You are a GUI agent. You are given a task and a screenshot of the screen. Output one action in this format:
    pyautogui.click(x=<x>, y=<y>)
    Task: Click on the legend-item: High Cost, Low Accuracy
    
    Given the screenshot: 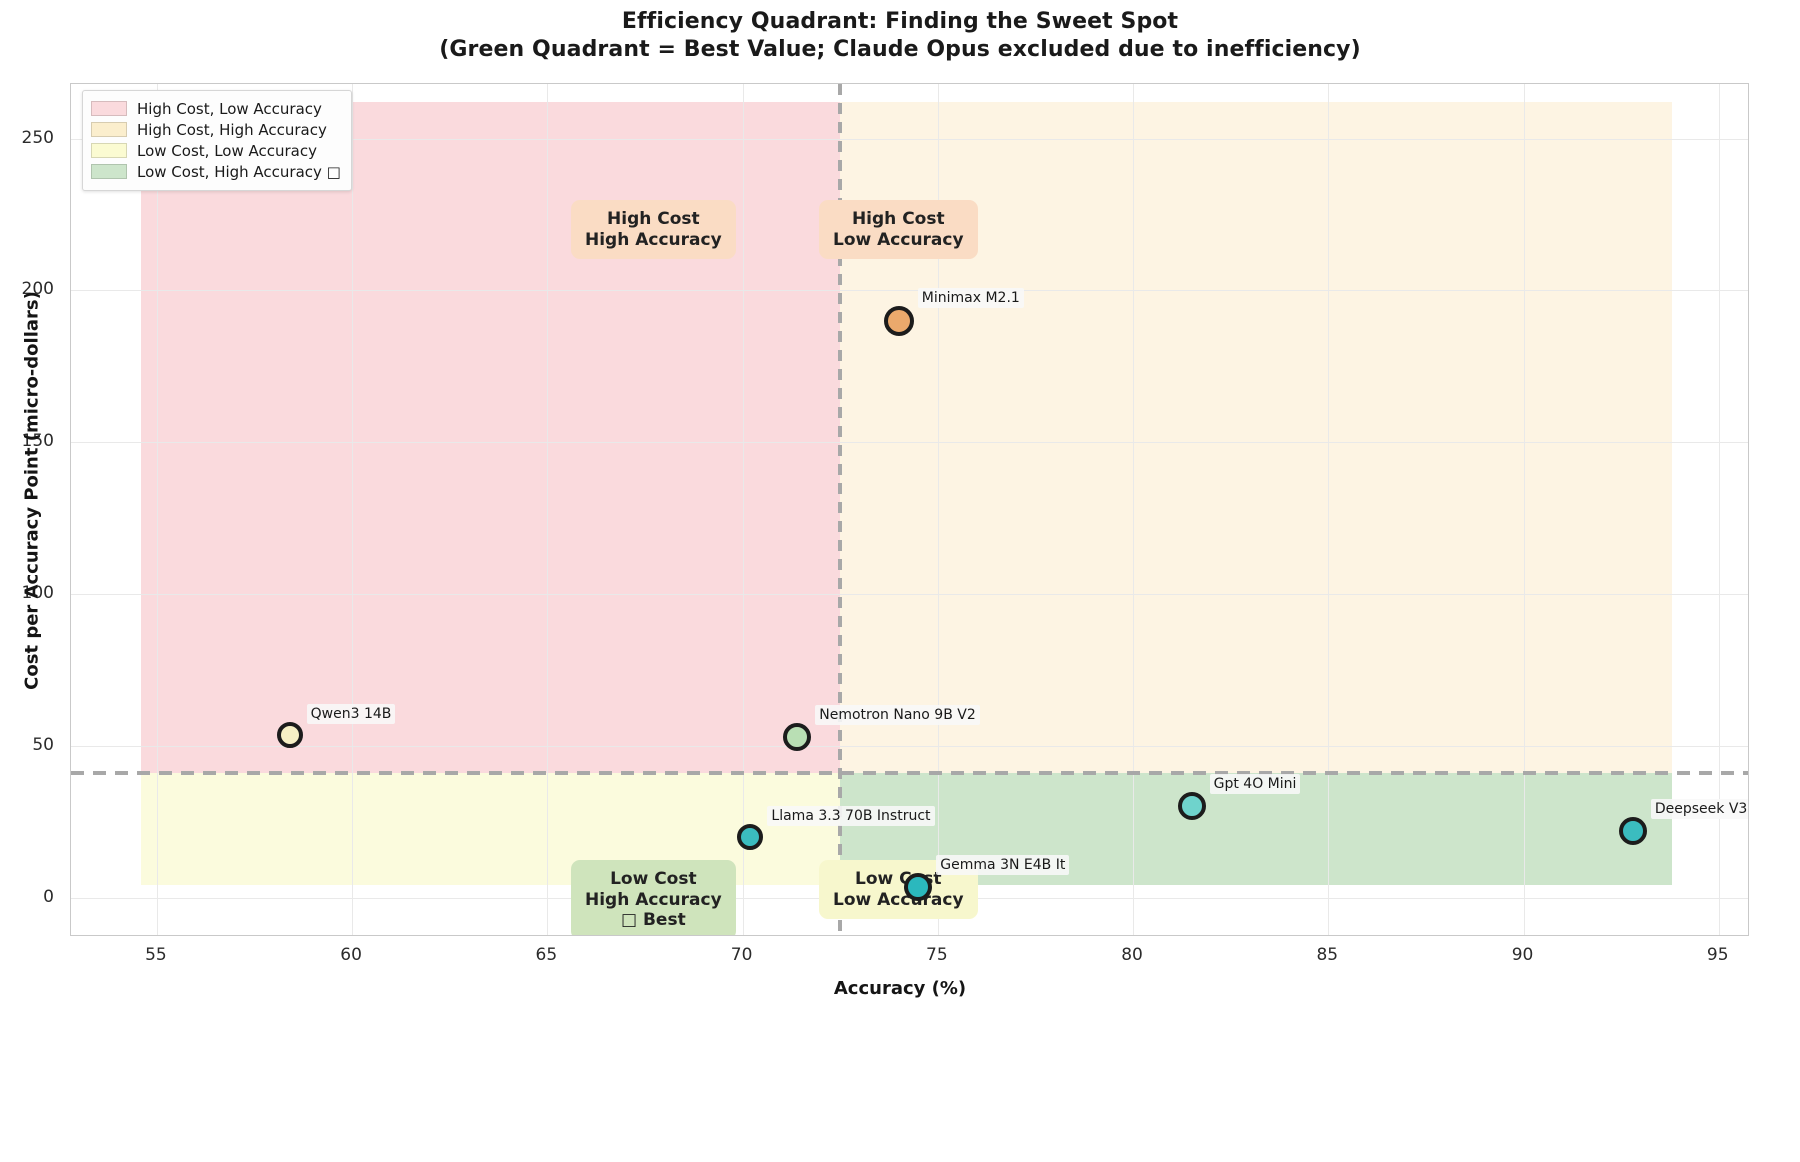 What is the action you would take?
    pyautogui.click(x=216, y=108)
    